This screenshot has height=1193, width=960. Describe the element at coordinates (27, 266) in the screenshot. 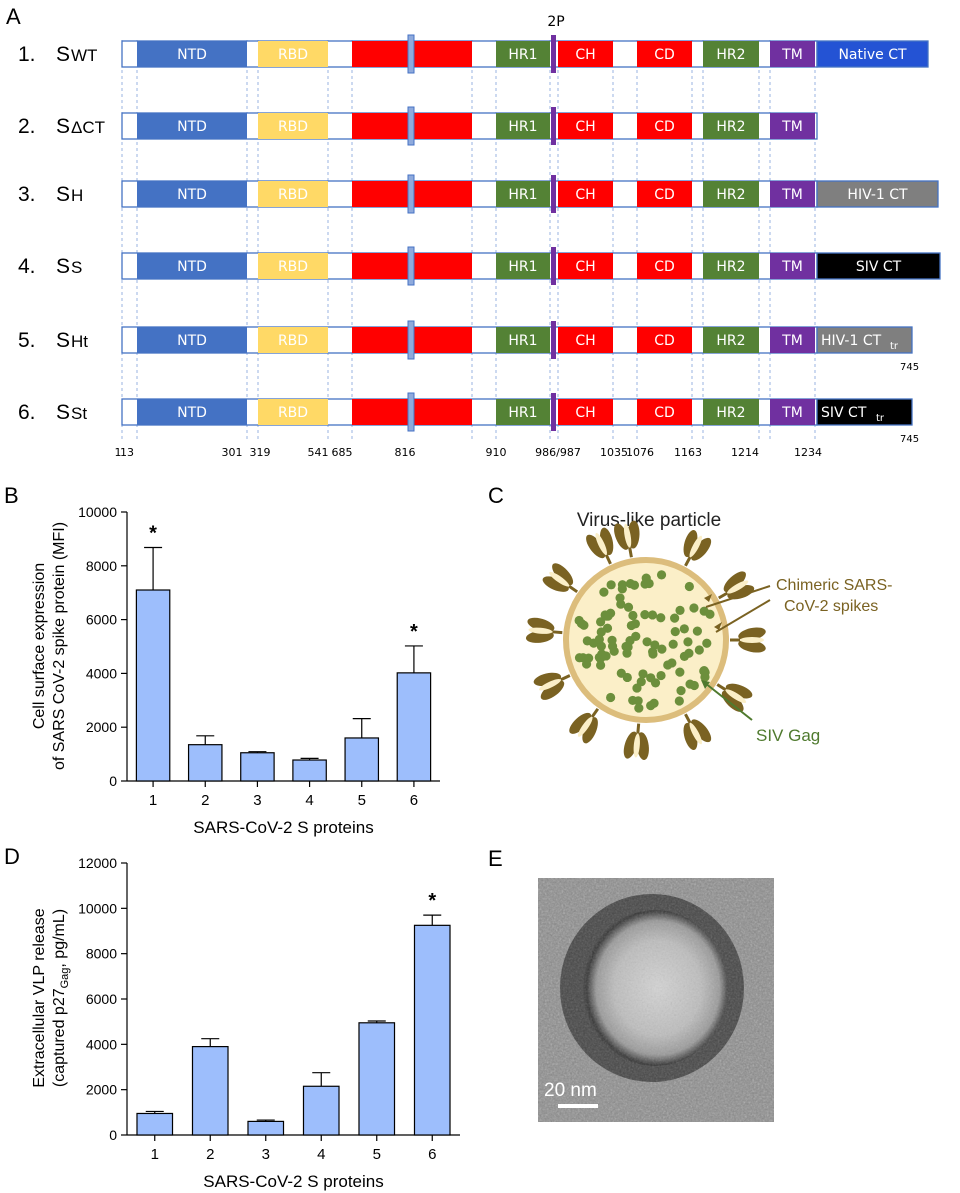

I see `construct-number: 4.` at that location.